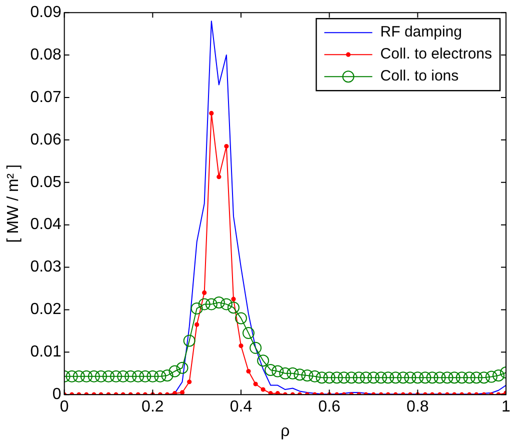  I want to click on y-tick-label: 0.09, so click(46, 13).